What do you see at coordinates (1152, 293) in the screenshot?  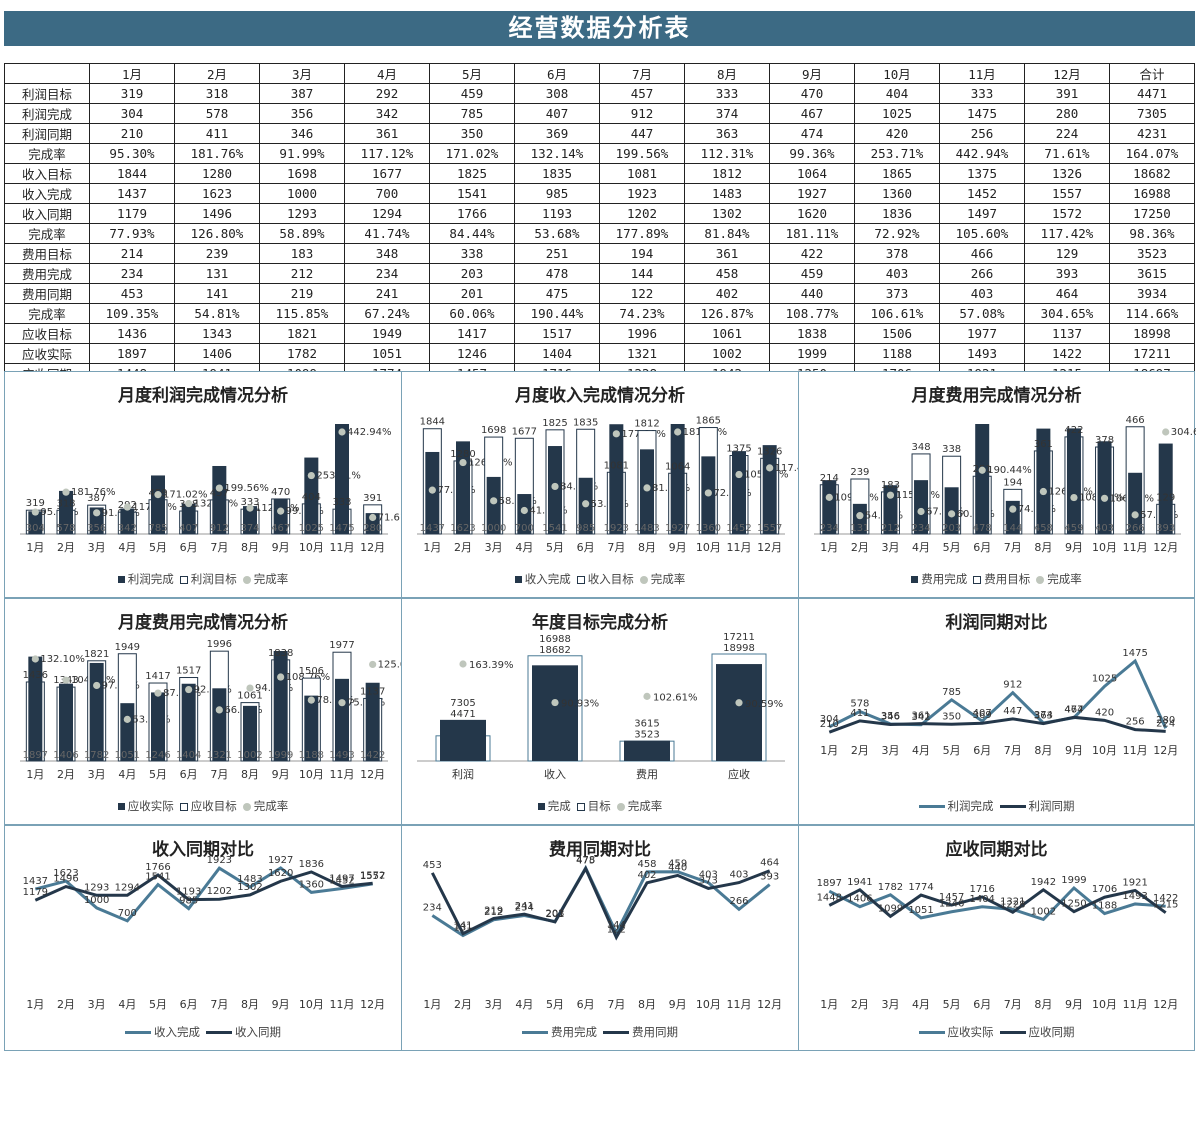 I see `table-cell: 3934` at bounding box center [1152, 293].